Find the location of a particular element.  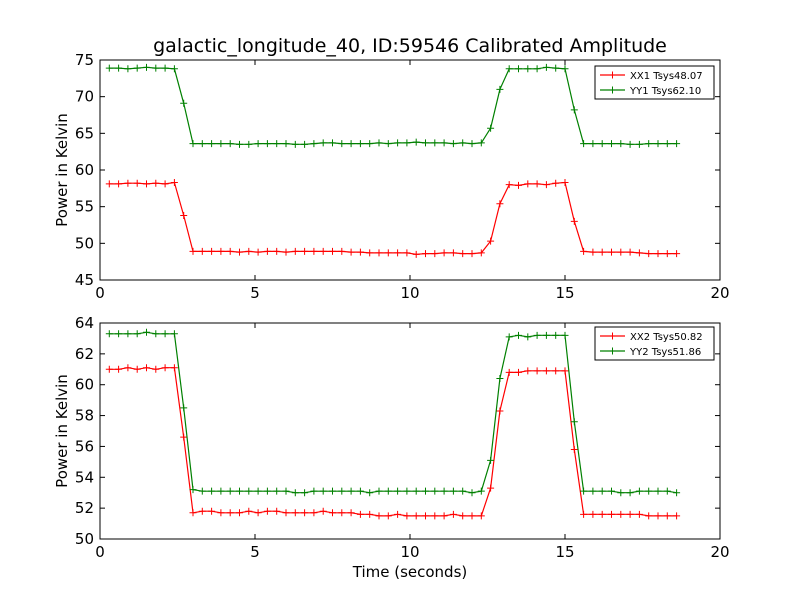

panel-1-y-tick-label: 70 is located at coordinates (84, 97).